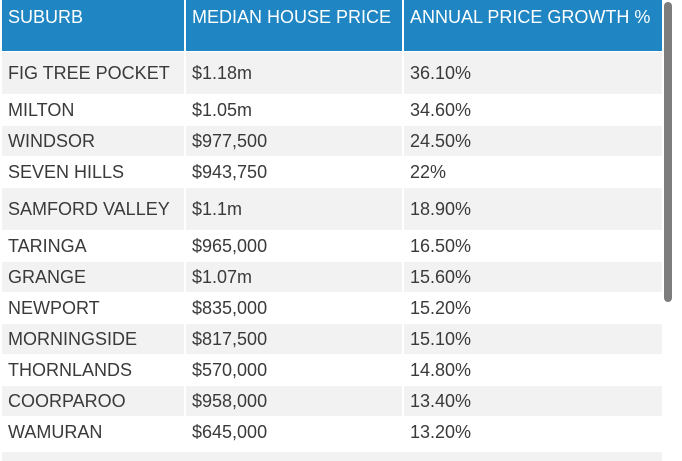  Describe the element at coordinates (533, 25) in the screenshot. I see `header-annual-price-growth: ANNUAL PRICE GROWTH %` at that location.